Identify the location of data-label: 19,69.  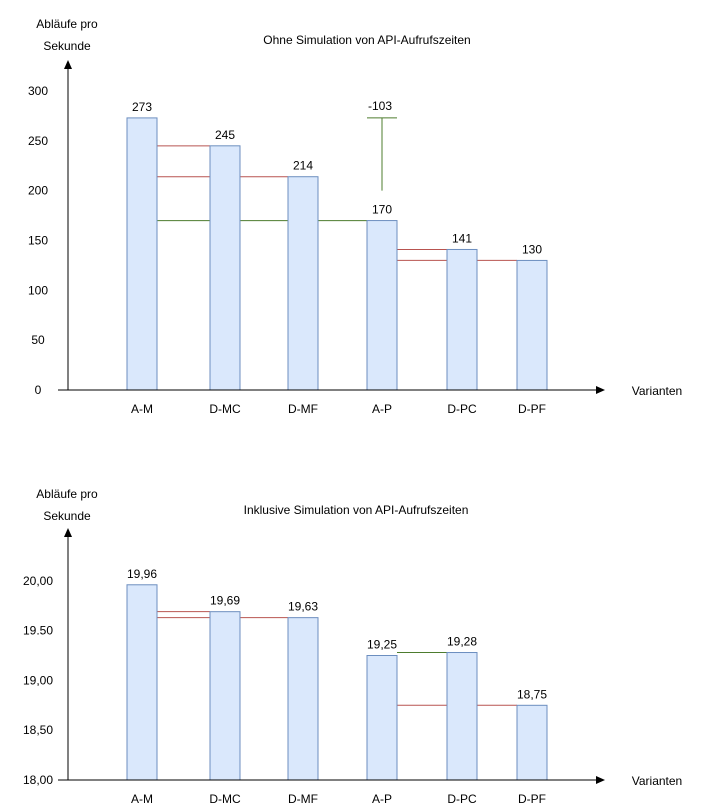
(225, 601).